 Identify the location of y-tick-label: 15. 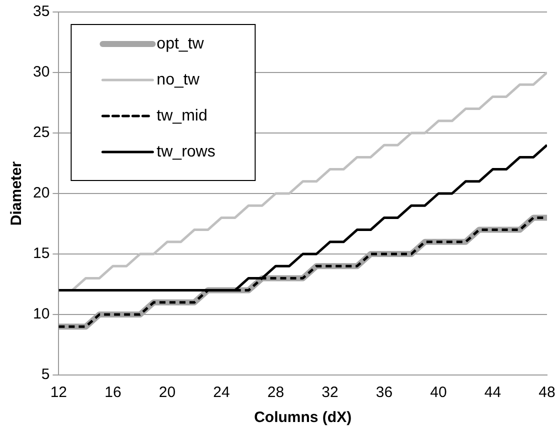
(41, 253).